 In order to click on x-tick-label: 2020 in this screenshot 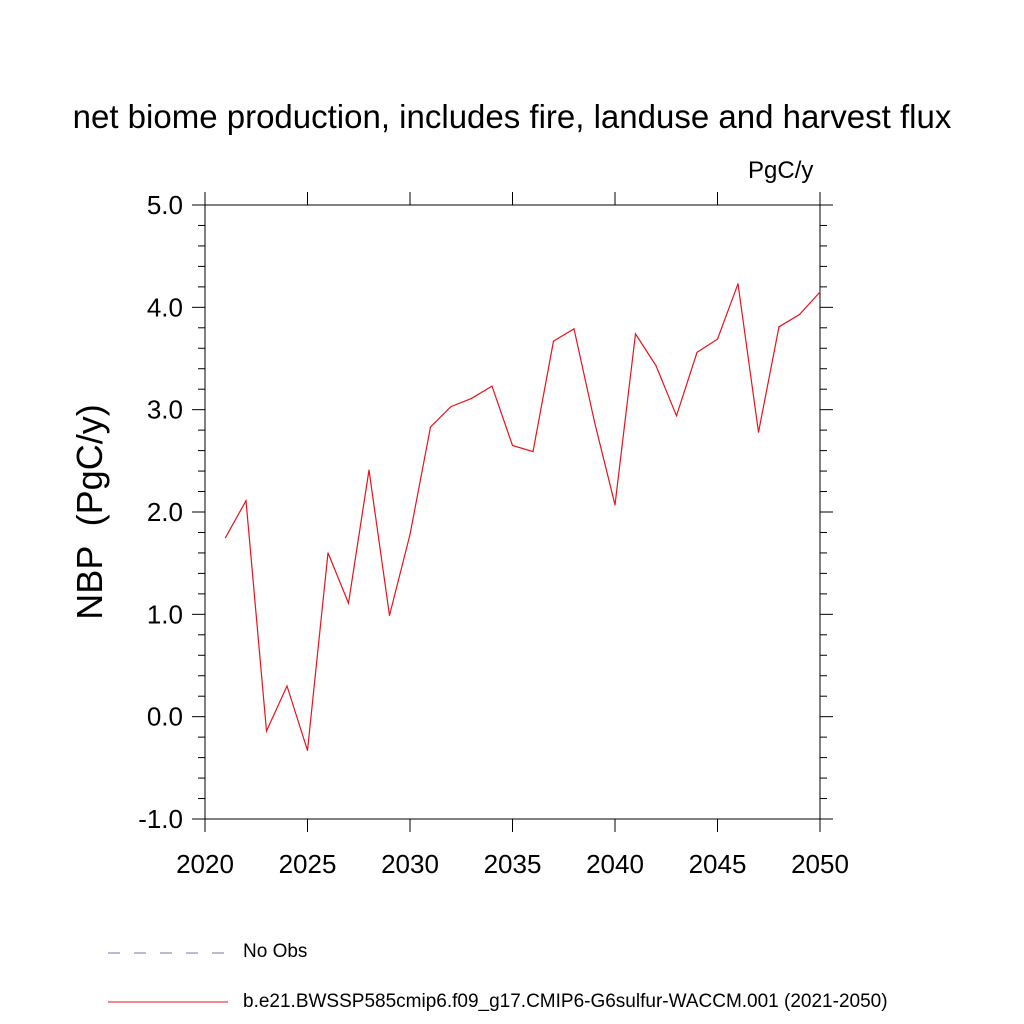, I will do `click(205, 864)`.